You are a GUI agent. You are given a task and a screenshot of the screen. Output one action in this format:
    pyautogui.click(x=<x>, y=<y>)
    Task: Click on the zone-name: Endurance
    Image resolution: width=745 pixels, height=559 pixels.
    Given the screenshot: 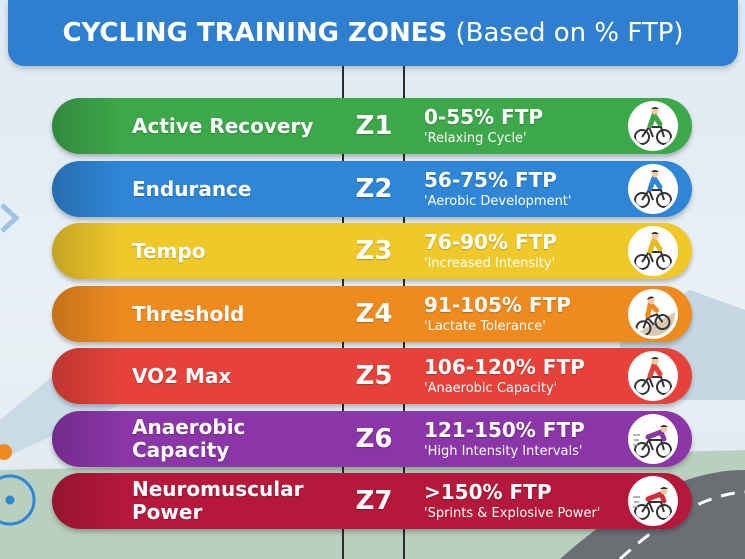 What is the action you would take?
    pyautogui.click(x=192, y=188)
    